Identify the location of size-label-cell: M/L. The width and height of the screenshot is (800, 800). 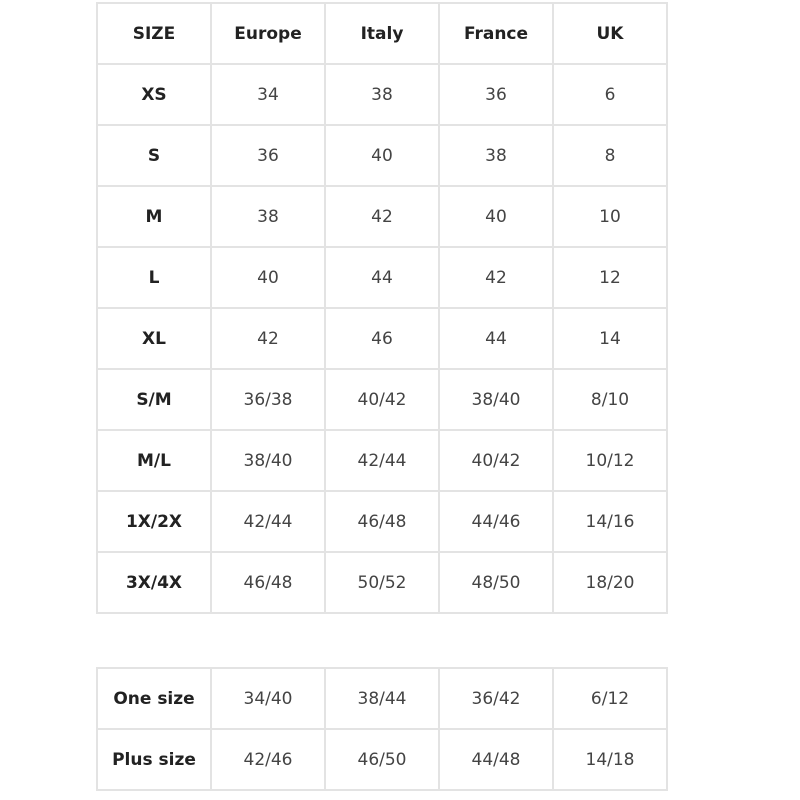
(154, 460).